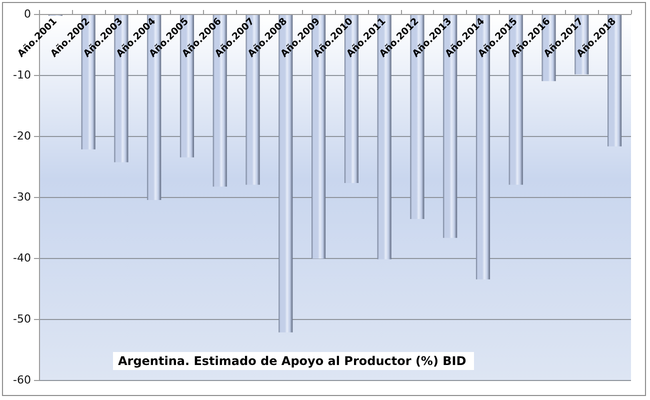 This screenshot has width=650, height=400. I want to click on y-tick-label: -60, so click(22, 380).